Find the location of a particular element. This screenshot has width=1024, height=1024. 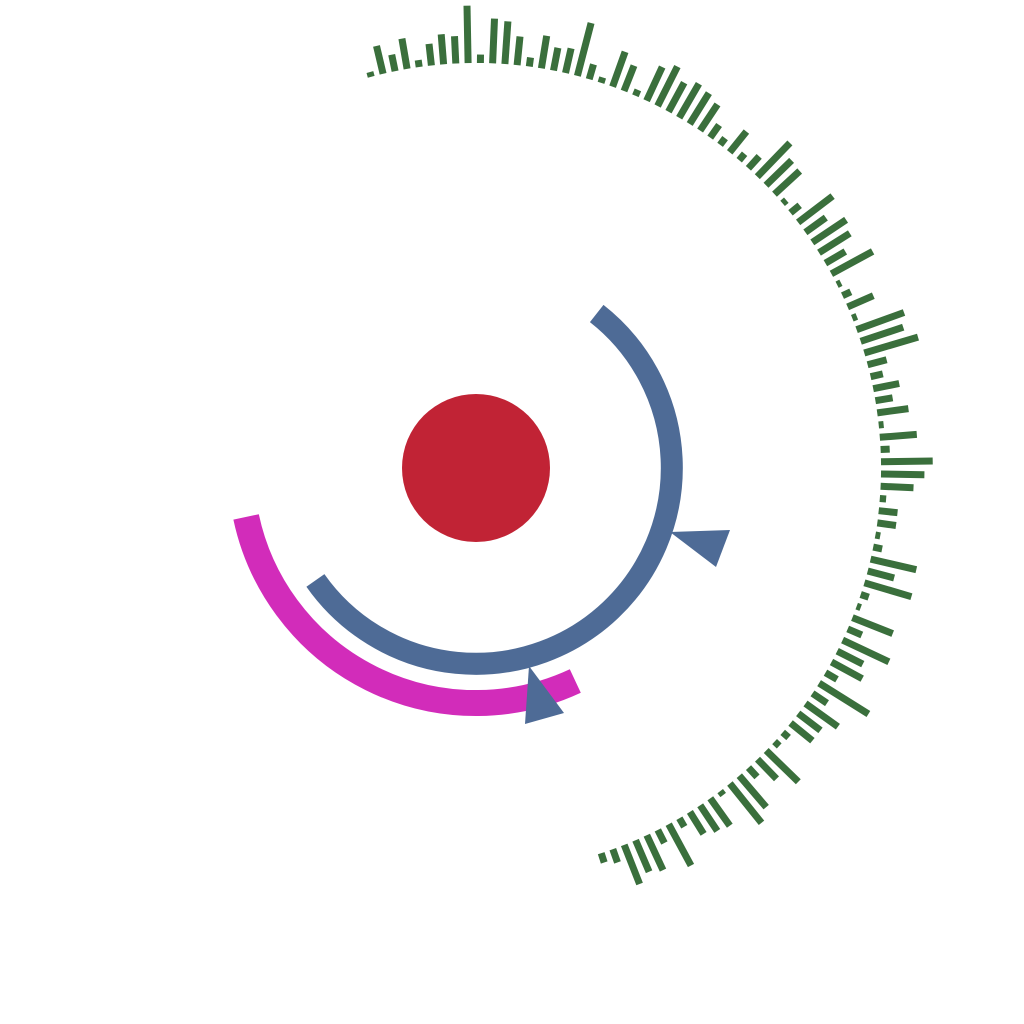

inner-arc-arrowhead-bottom is located at coordinates (544, 695).